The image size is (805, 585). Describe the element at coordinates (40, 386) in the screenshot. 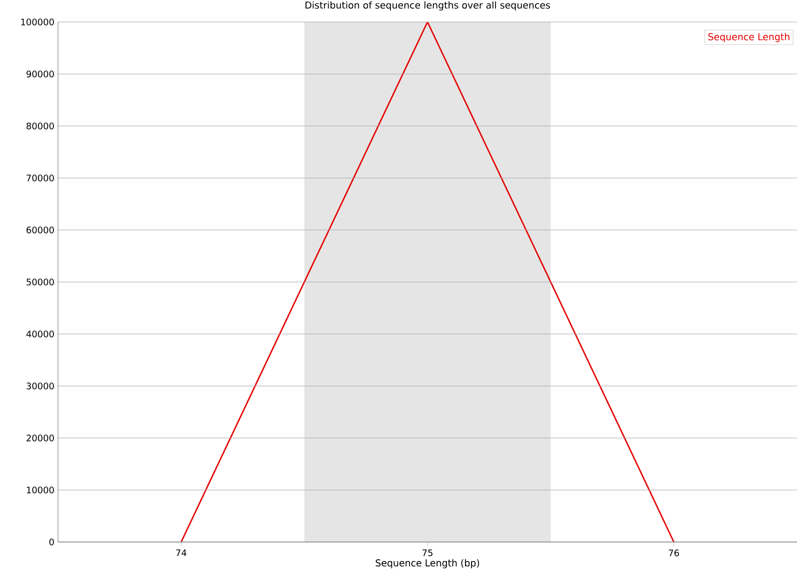

I see `y-tick-label: 30000` at that location.